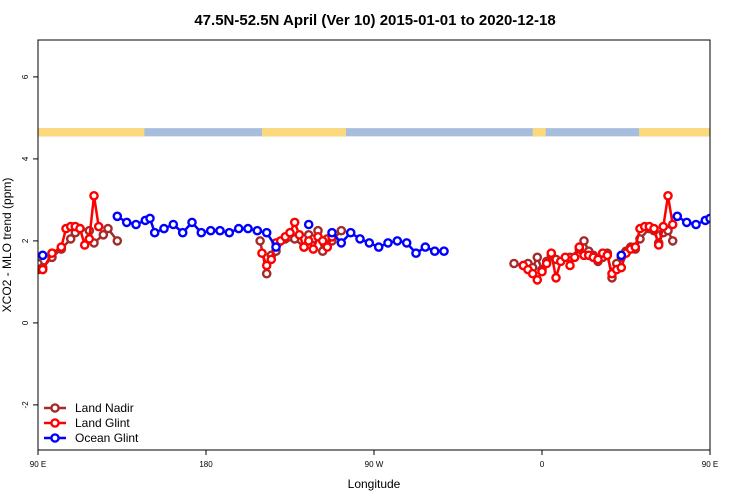 The image size is (750, 500). What do you see at coordinates (25, 158) in the screenshot?
I see `y-tick-label: 4` at bounding box center [25, 158].